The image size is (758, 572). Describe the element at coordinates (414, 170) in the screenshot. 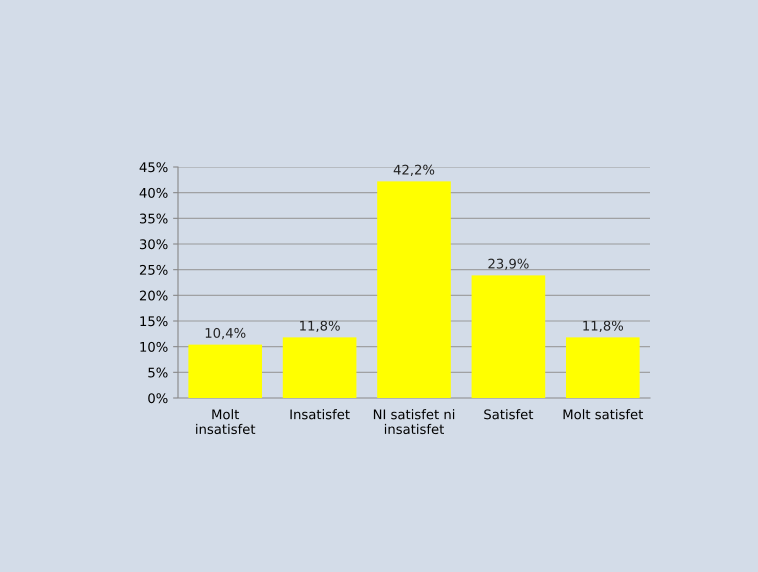

I see `data-label: 42,2%` at that location.